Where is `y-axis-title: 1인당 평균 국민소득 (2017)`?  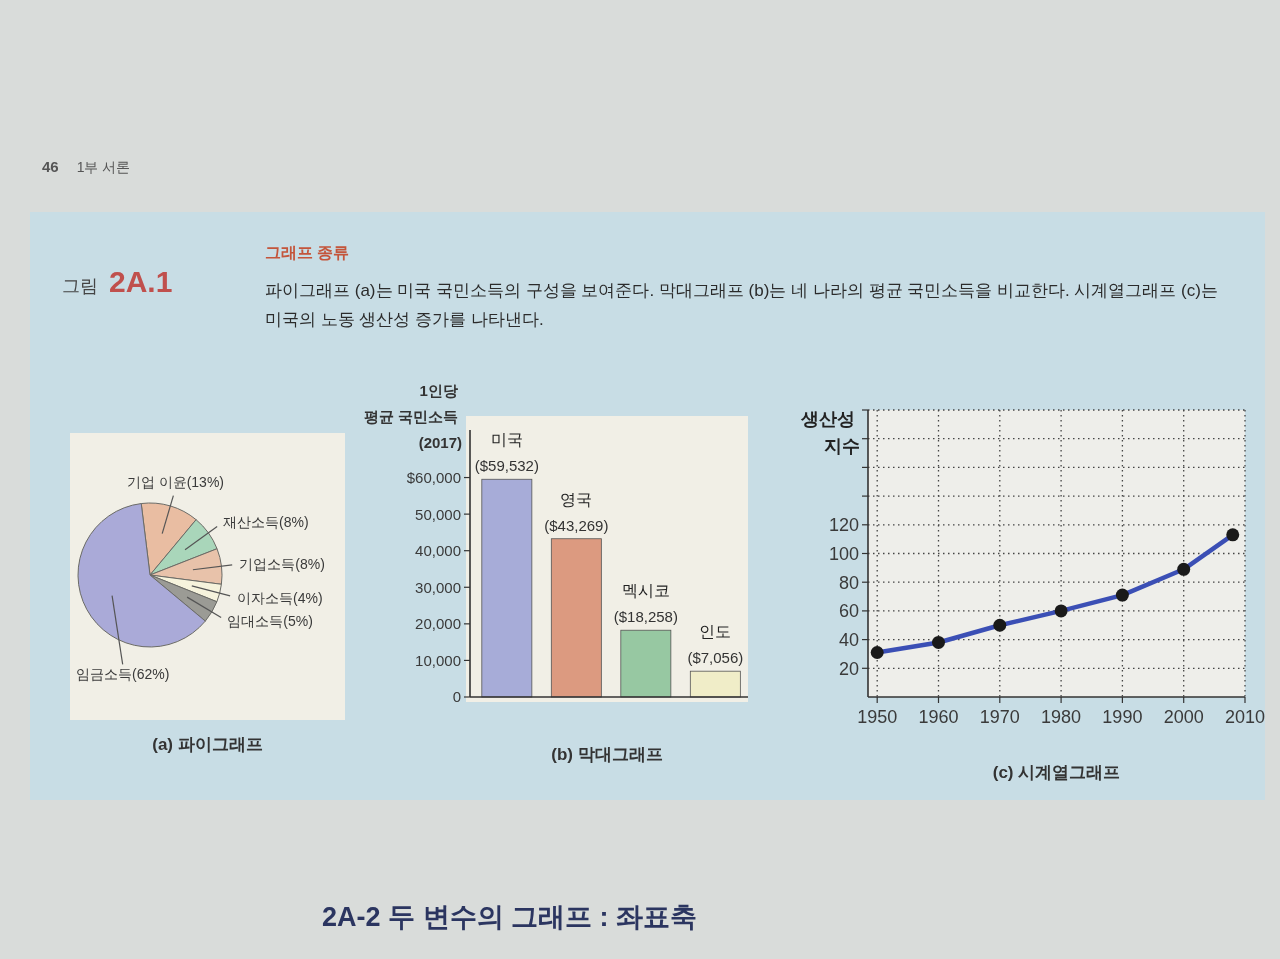 y-axis-title: 1인당 평균 국민소득 (2017) is located at coordinates (412, 416).